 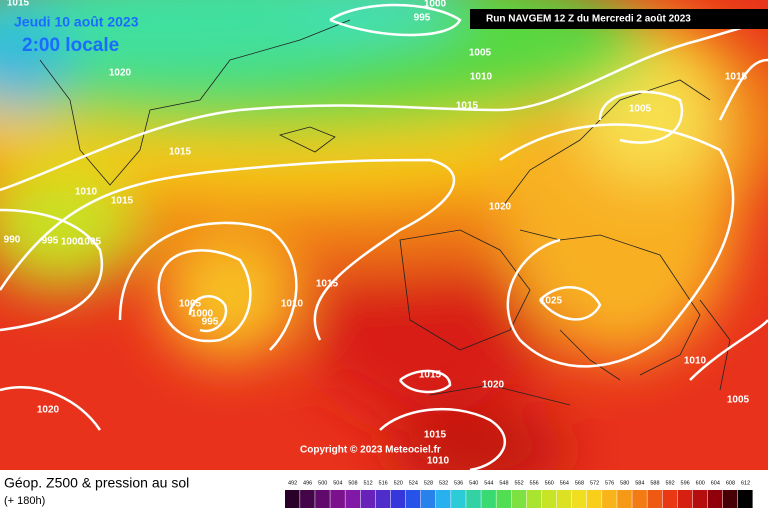 What do you see at coordinates (413, 483) in the screenshot?
I see `legend-label: 524` at bounding box center [413, 483].